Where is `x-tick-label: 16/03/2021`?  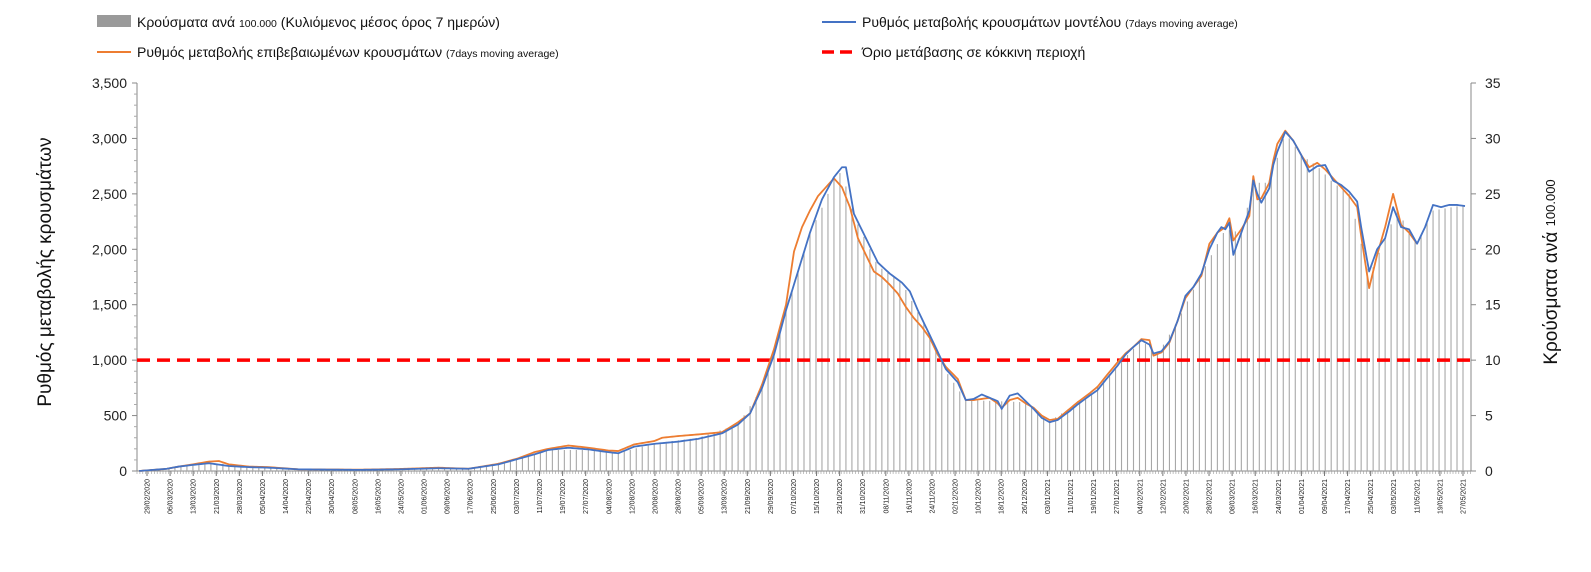
x-tick-label: 16/03/2021 is located at coordinates (1256, 496).